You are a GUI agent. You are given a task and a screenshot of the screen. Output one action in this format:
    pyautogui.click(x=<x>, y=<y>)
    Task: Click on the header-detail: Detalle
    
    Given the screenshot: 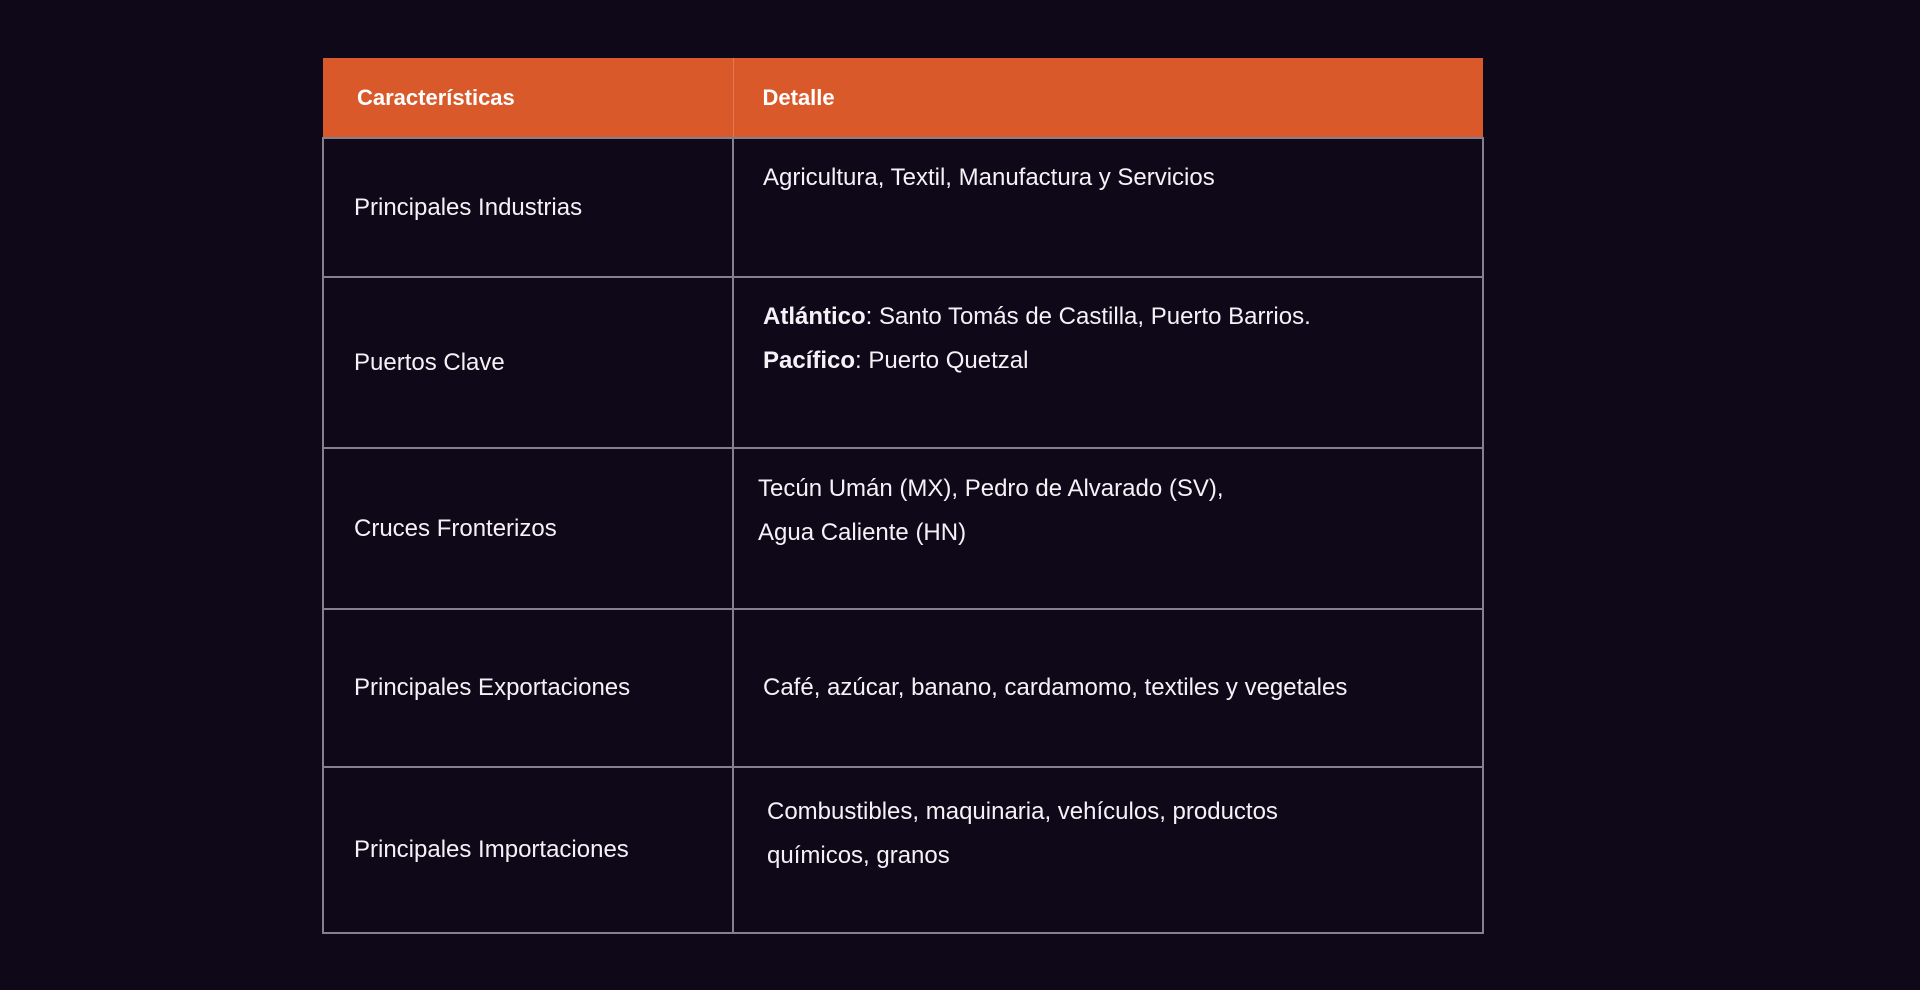 What is the action you would take?
    pyautogui.click(x=1107, y=98)
    